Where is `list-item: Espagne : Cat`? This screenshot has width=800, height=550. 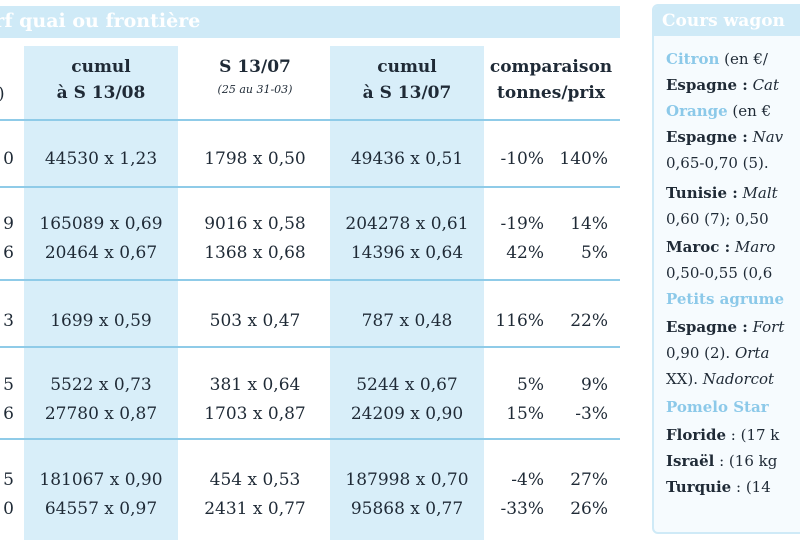
list-item: Espagne : Cat is located at coordinates (722, 85).